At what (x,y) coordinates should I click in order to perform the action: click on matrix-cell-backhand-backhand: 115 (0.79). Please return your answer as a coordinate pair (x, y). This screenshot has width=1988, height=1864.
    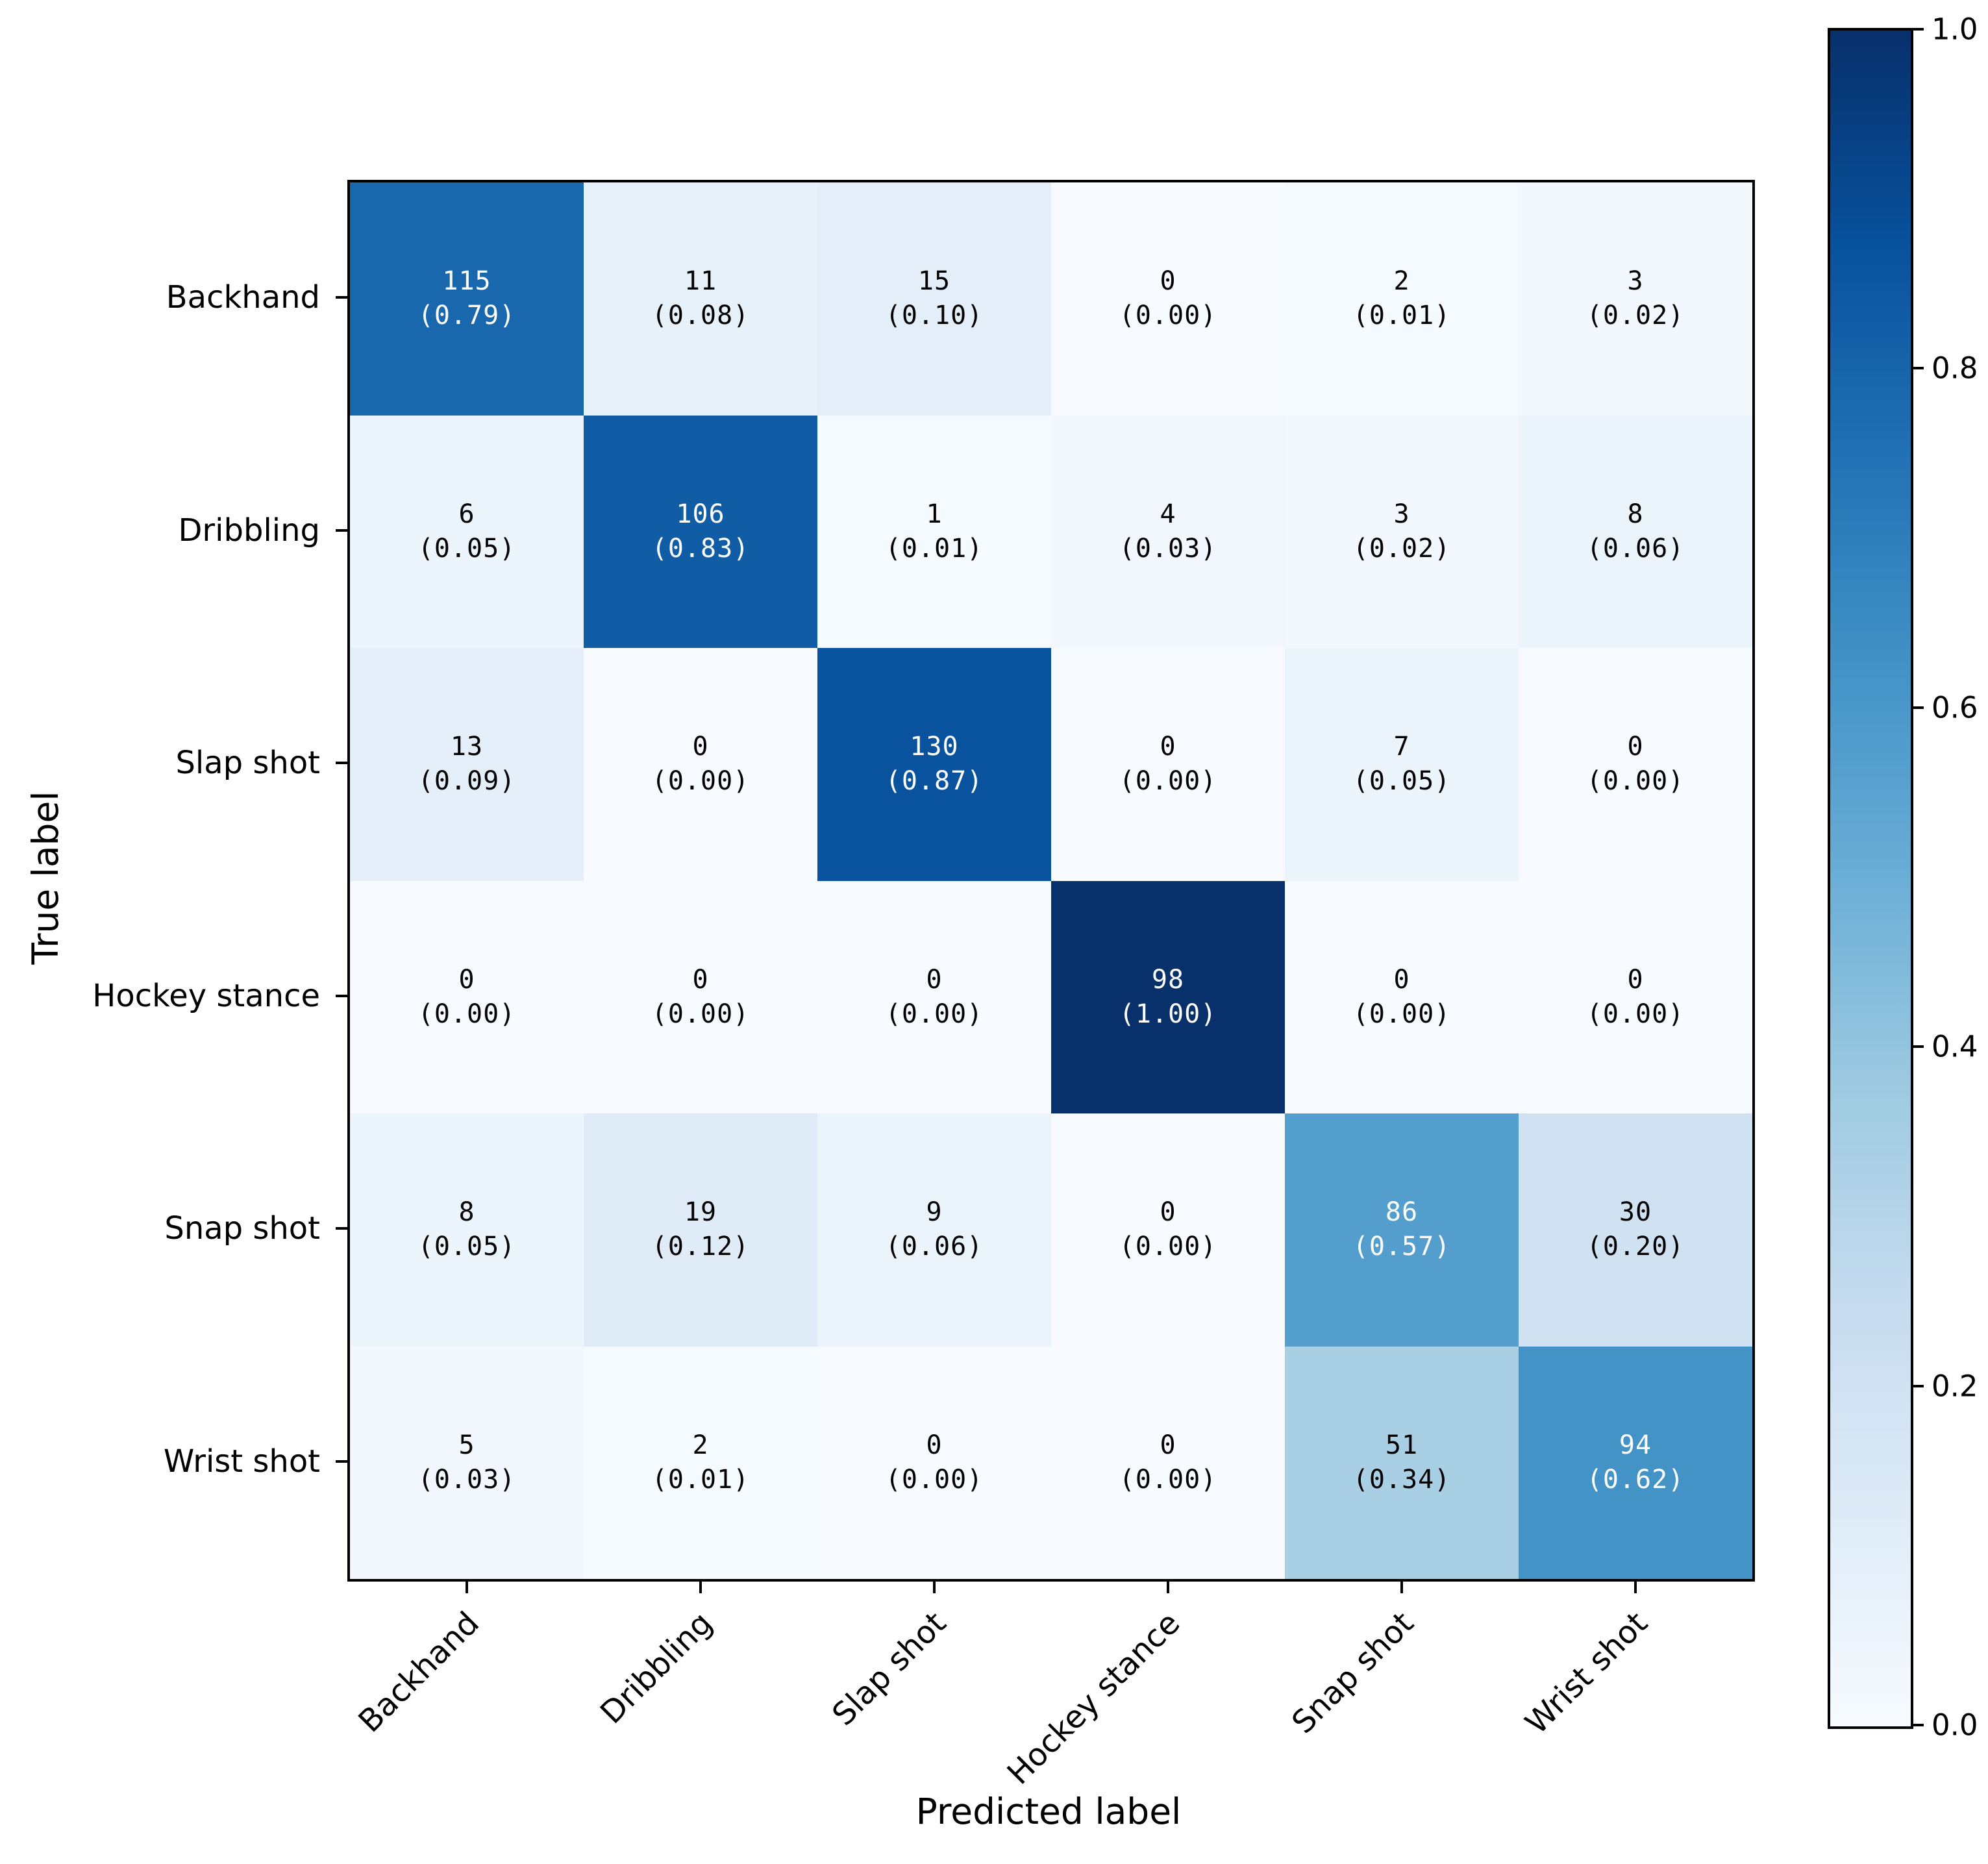
    Looking at the image, I should click on (467, 299).